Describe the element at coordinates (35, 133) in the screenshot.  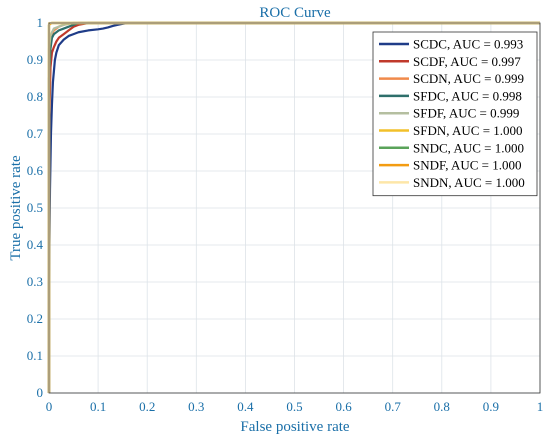
I see `y-tick-label: 0.7` at that location.